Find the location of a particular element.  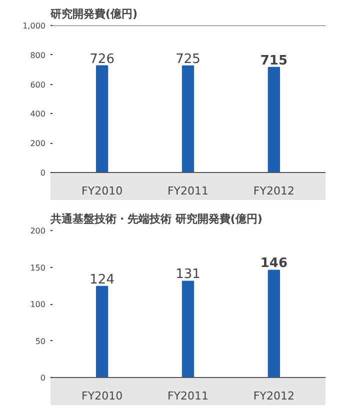

data-label: 131 is located at coordinates (188, 274).